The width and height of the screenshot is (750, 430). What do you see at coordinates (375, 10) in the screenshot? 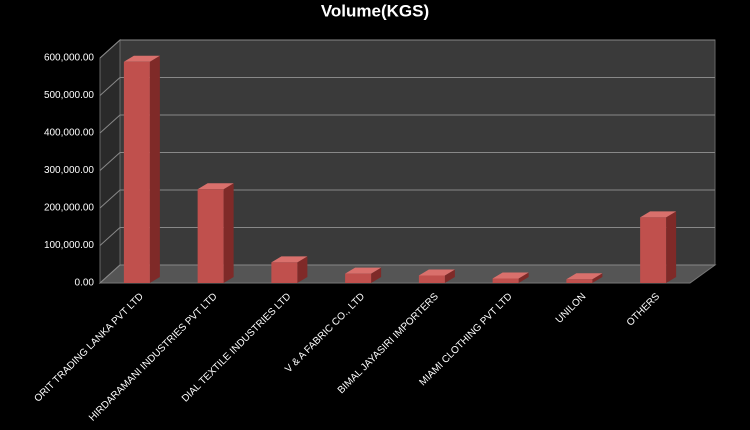
I see `chart-title: Volume(KGS)` at bounding box center [375, 10].